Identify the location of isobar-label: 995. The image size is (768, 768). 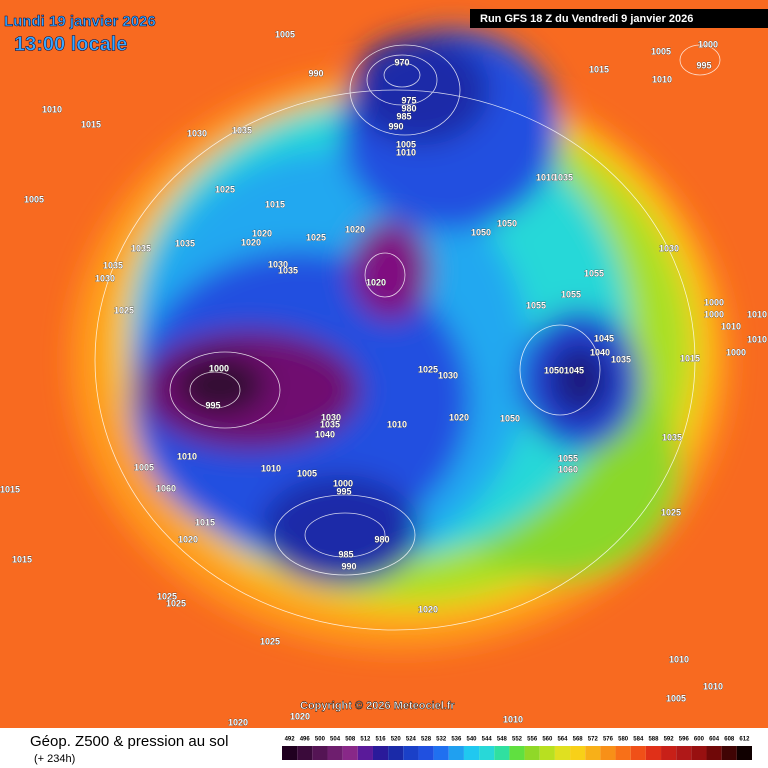
(343, 491).